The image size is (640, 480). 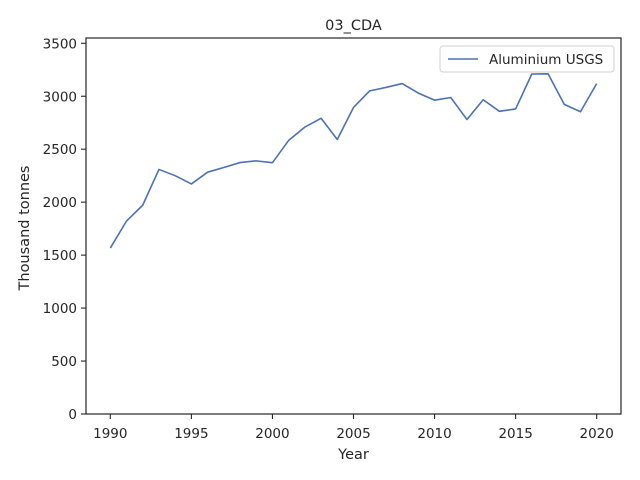 I want to click on y-tick-label: 3500, so click(x=60, y=44).